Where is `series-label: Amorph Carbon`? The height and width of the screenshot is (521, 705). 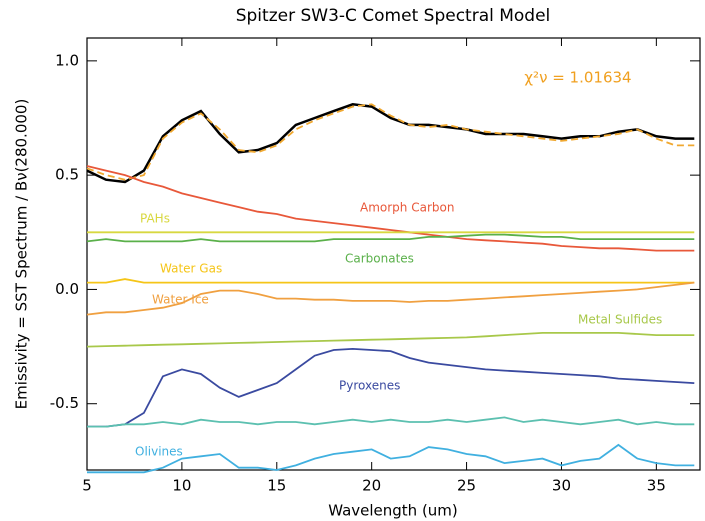
series-label: Amorph Carbon is located at coordinates (407, 208).